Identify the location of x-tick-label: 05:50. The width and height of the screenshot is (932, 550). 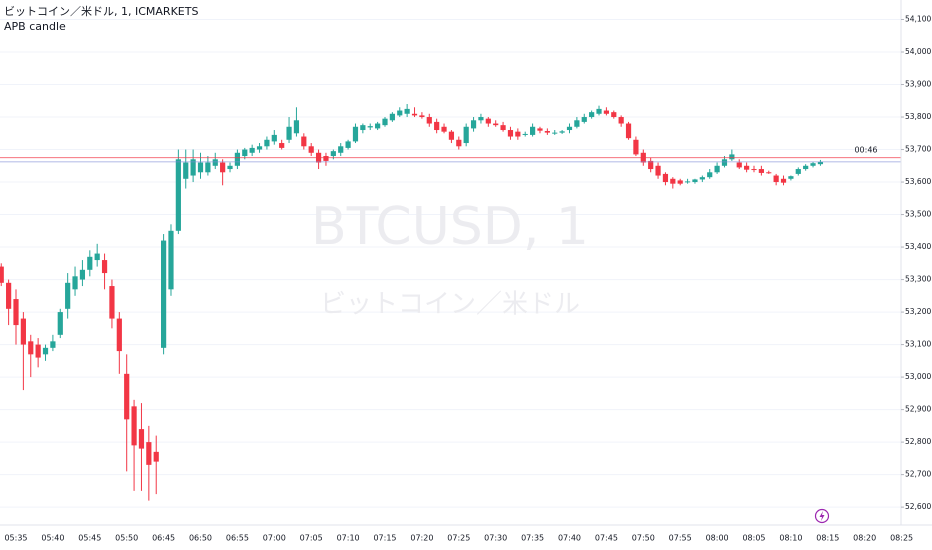
(126, 538).